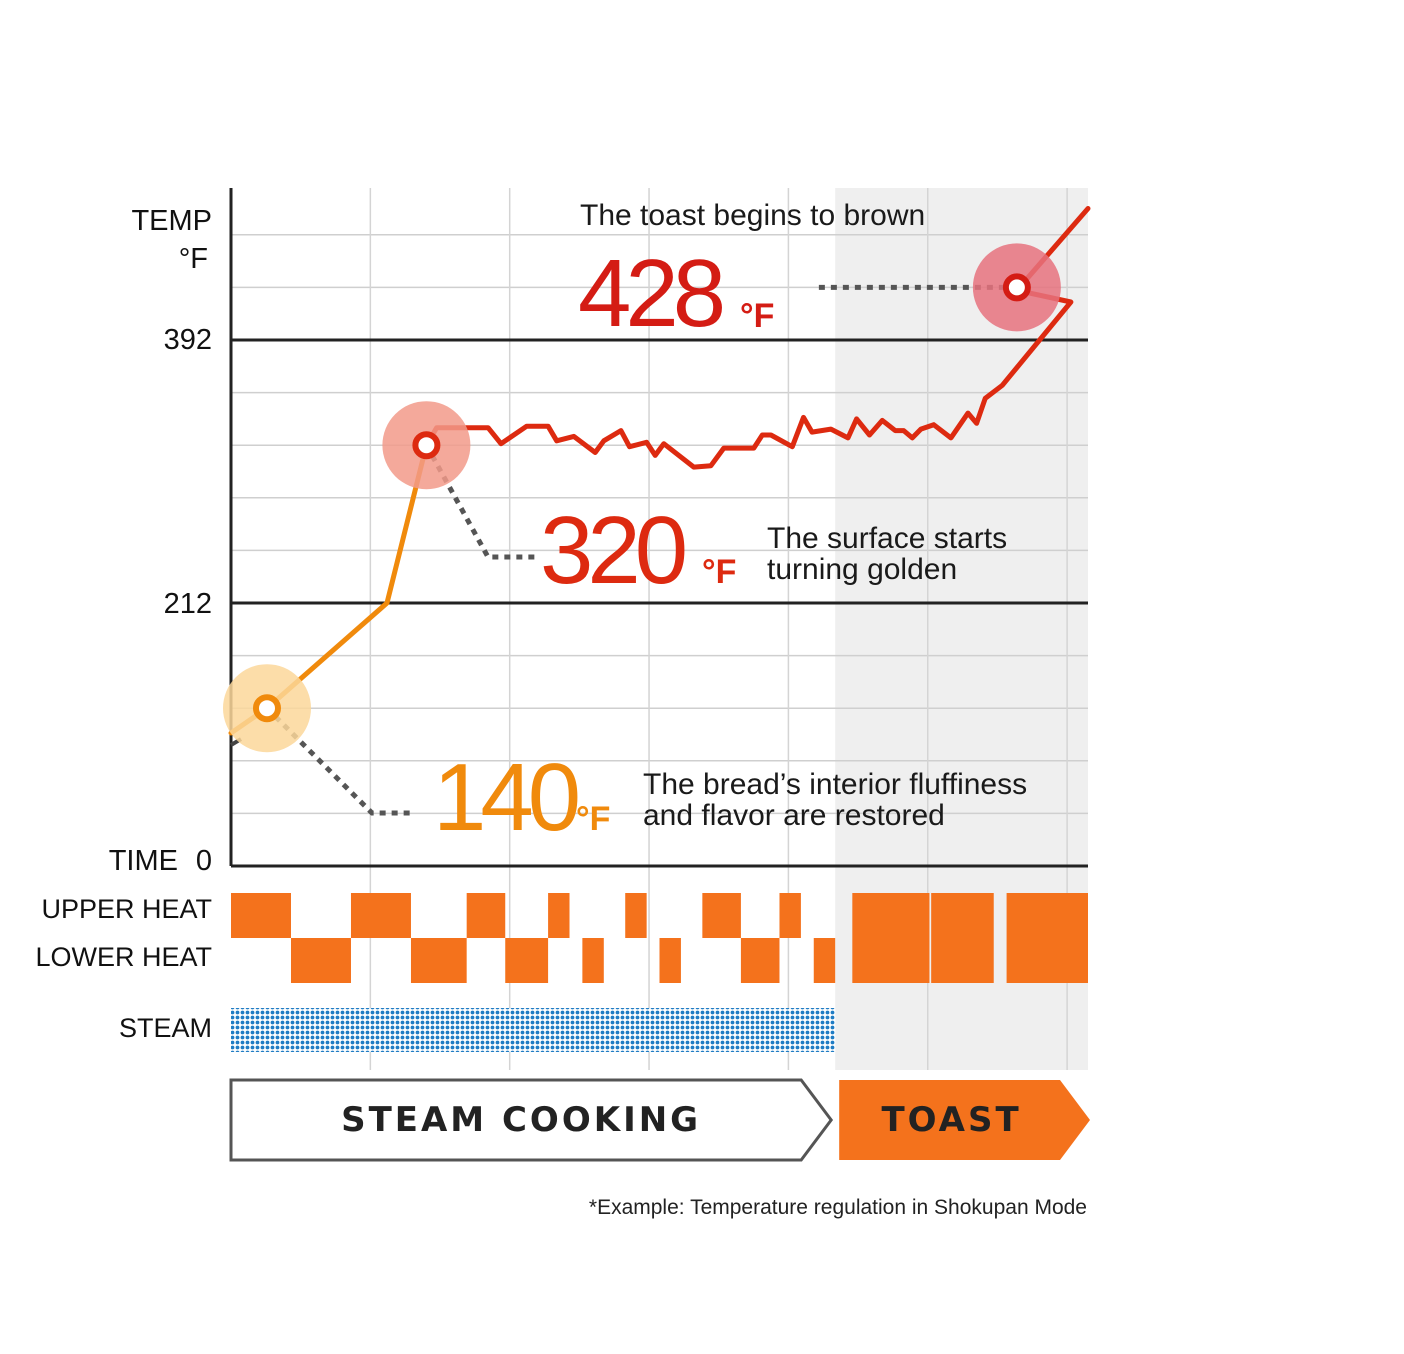 The height and width of the screenshot is (1354, 1404). I want to click on y-origin-label: 0, so click(204, 861).